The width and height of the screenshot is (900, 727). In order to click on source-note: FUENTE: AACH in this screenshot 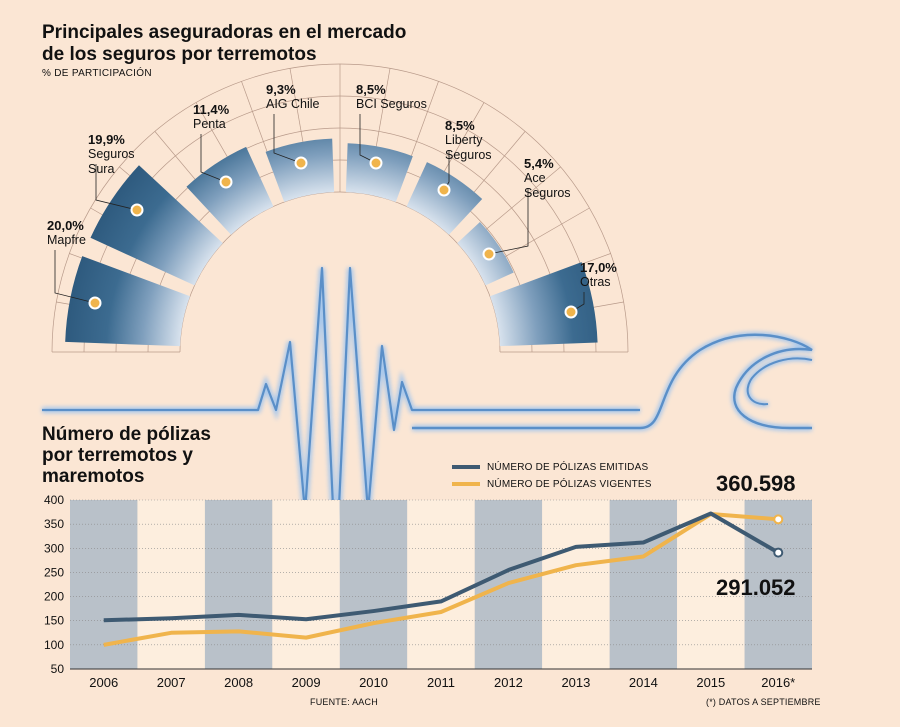, I will do `click(344, 702)`.